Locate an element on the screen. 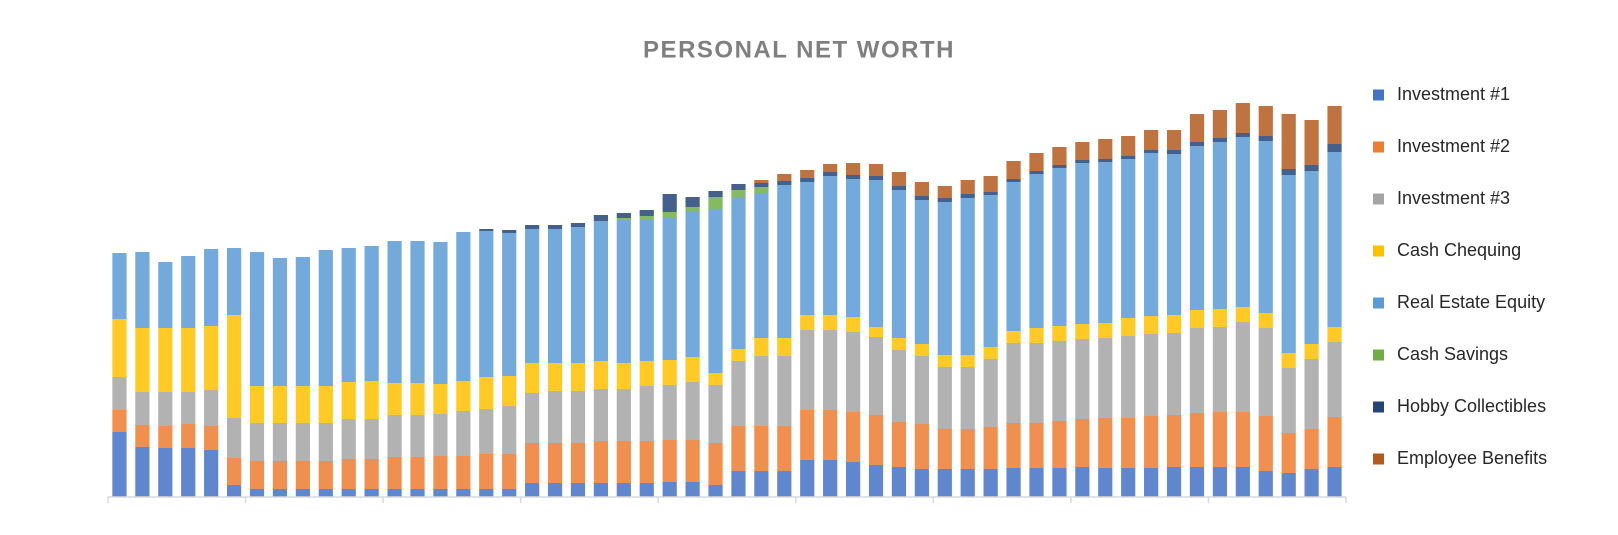 This screenshot has width=1618, height=535. legend-label: Real Estate Equity is located at coordinates (1471, 302).